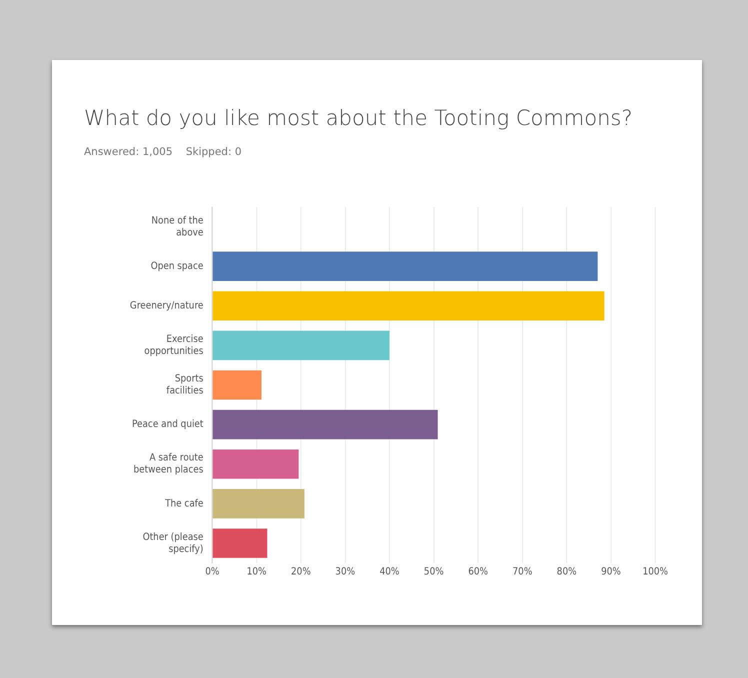 This screenshot has height=678, width=748. What do you see at coordinates (212, 572) in the screenshot?
I see `x-tick-label: 0%` at bounding box center [212, 572].